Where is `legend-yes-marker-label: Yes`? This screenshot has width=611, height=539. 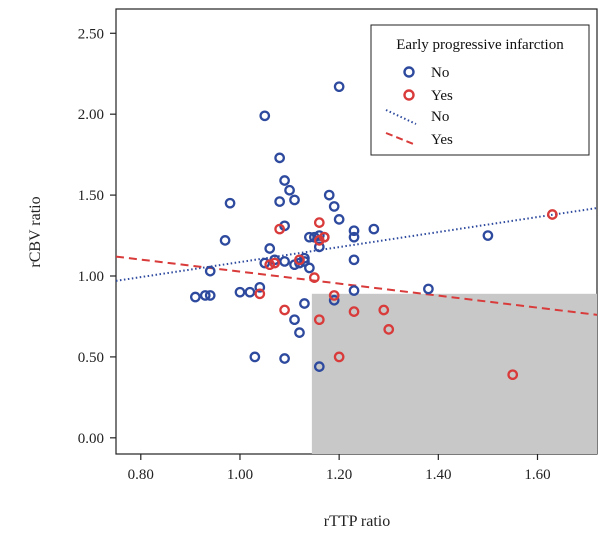 legend-yes-marker-label: Yes is located at coordinates (442, 96).